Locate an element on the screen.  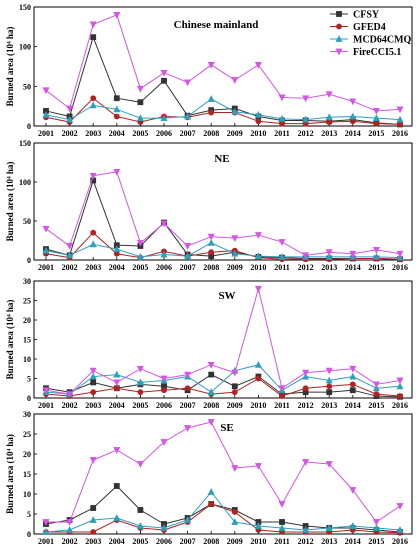
x-tick-label: 2009 is located at coordinates (235, 133).